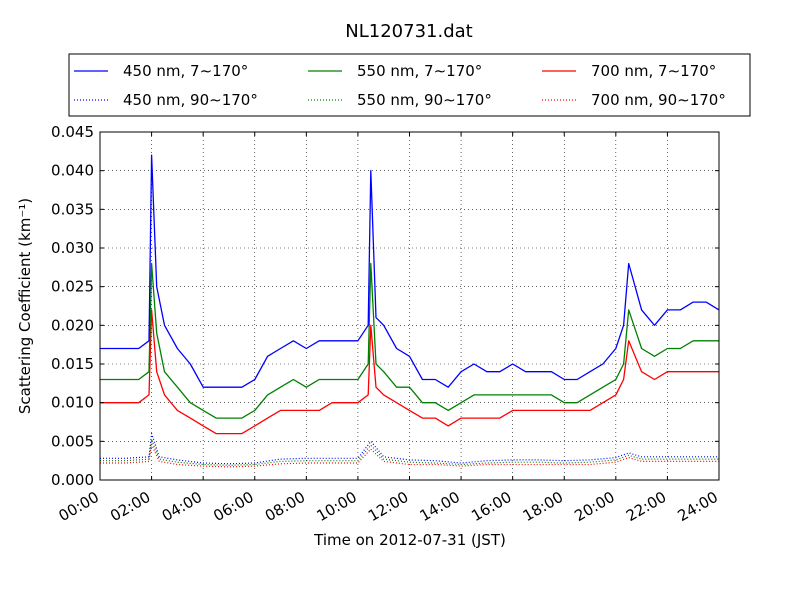  What do you see at coordinates (72, 325) in the screenshot?
I see `y-tick-label: 0.020` at bounding box center [72, 325].